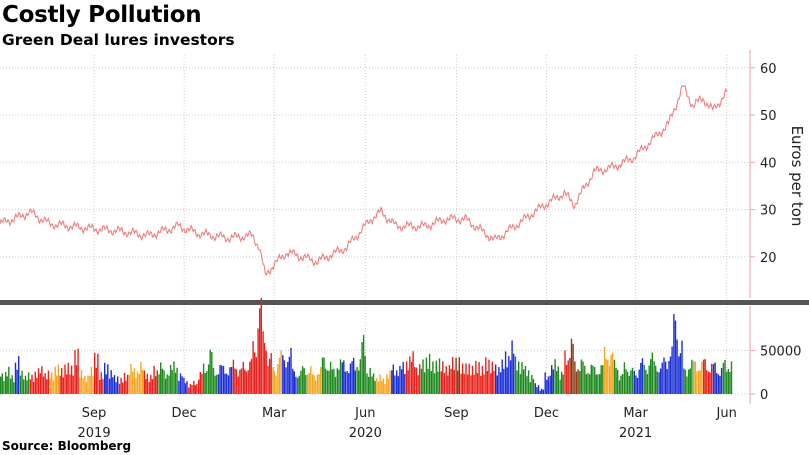 This screenshot has width=809, height=455. Describe the element at coordinates (274, 413) in the screenshot. I see `x-tick-label: Mar` at that location.